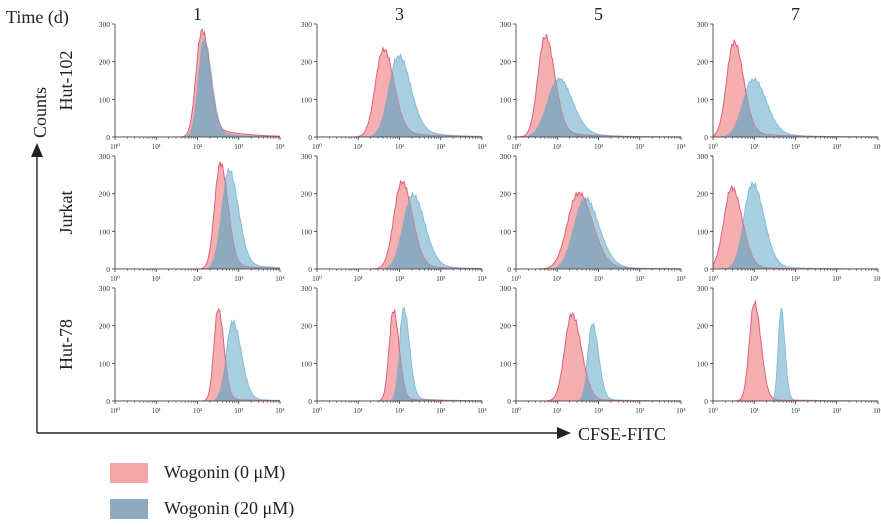 This screenshot has height=525, width=881. I want to click on panel-jurkat-day-7: 0 100 200 300 10⁰ 10¹ 10² 10³ 10⁴, so click(789, 217).